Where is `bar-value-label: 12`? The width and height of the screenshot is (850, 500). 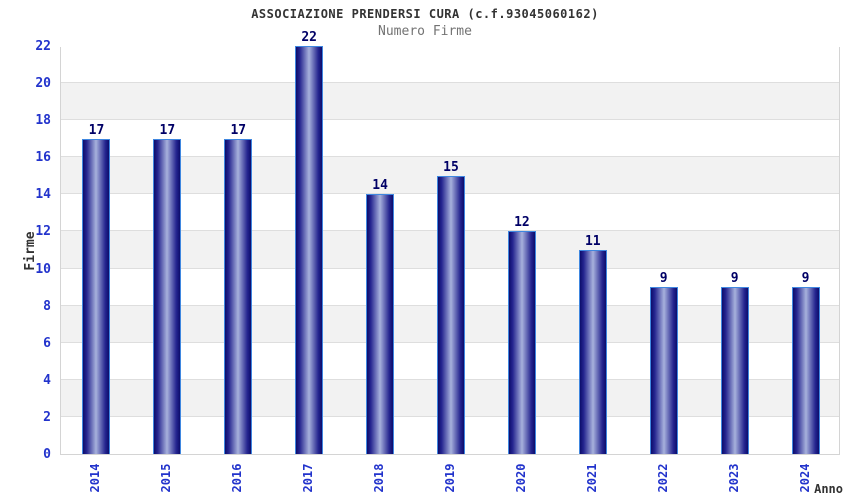
bar-value-label: 12 is located at coordinates (522, 223).